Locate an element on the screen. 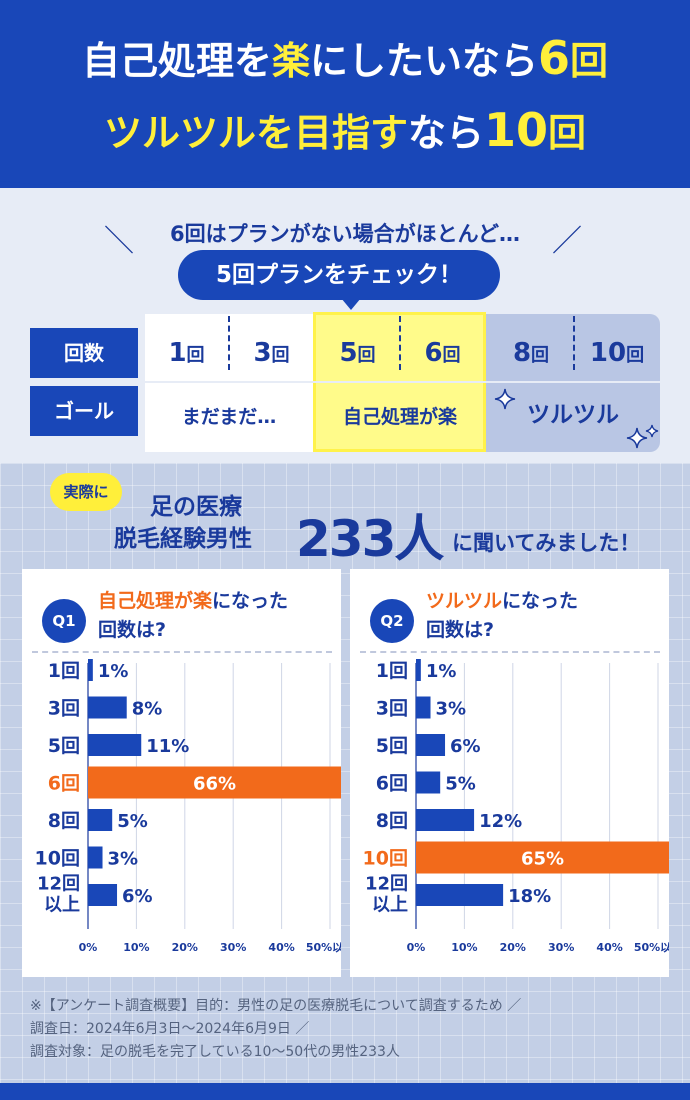 The width and height of the screenshot is (690, 1100). goal-cell-smooth: ツルツル is located at coordinates (573, 415).